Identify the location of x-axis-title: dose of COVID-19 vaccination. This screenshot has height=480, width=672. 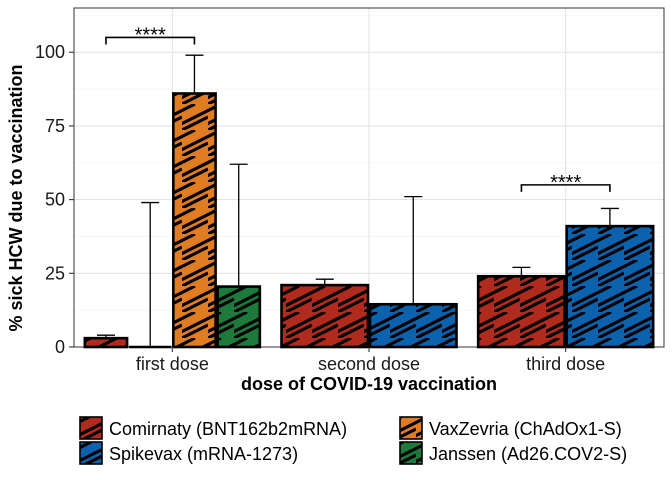
(369, 384).